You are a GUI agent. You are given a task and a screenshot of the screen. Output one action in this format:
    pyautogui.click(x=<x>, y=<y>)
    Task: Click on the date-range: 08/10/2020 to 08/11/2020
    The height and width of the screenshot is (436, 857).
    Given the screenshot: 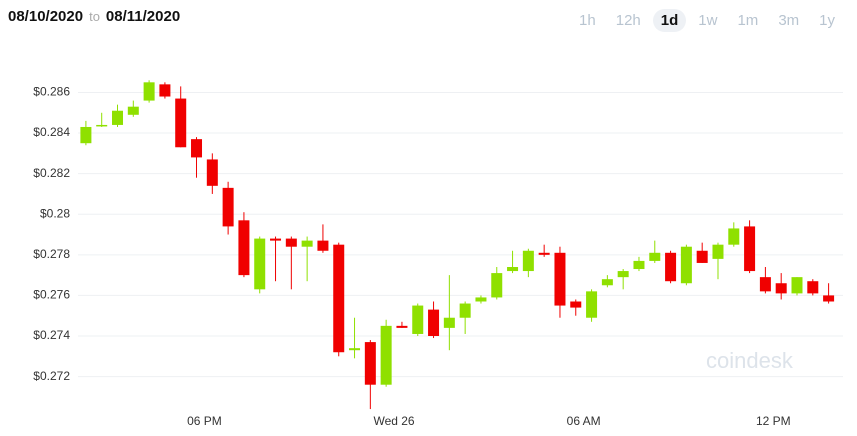 What is the action you would take?
    pyautogui.click(x=94, y=16)
    